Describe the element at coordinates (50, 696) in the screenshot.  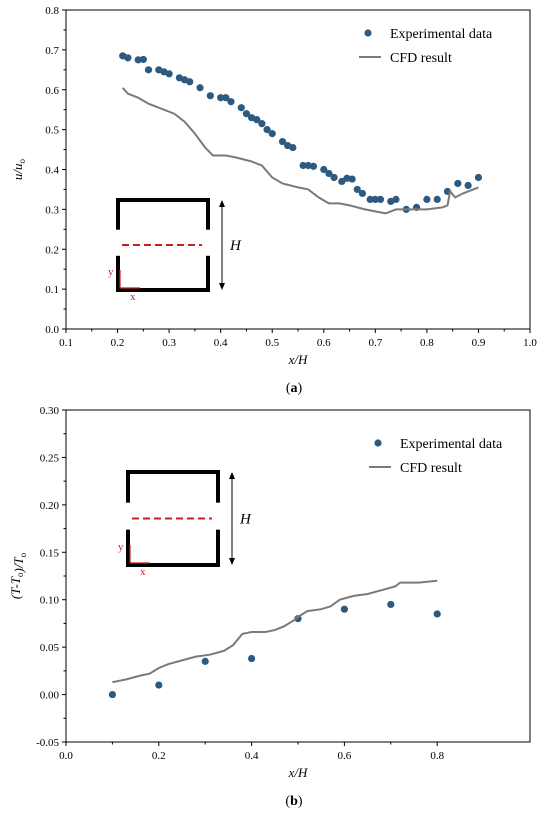
I see `y-tick-label: 0.00` at that location.